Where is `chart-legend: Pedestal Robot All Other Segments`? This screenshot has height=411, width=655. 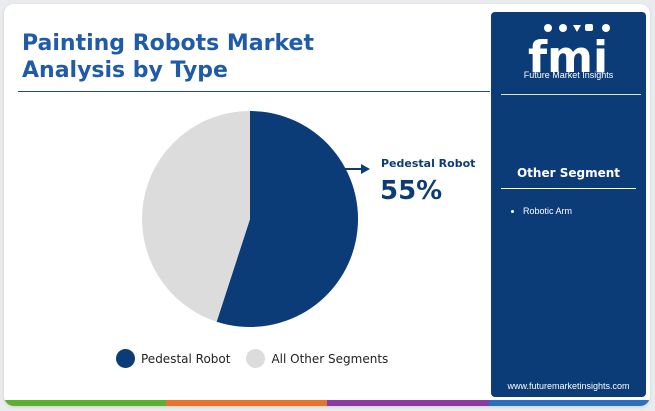
chart-legend: Pedestal Robot All Other Segments is located at coordinates (260, 358).